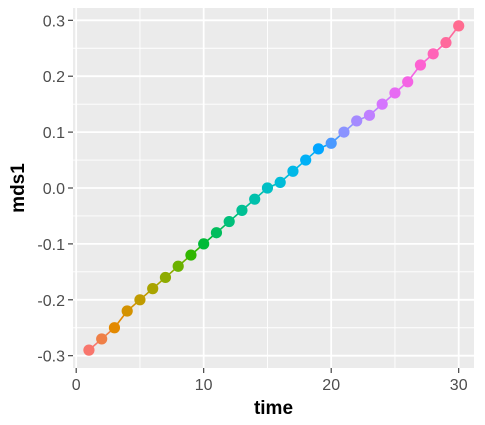  What do you see at coordinates (270, 381) in the screenshot?
I see `x-axis-ticks: 0 10 20 30` at bounding box center [270, 381].